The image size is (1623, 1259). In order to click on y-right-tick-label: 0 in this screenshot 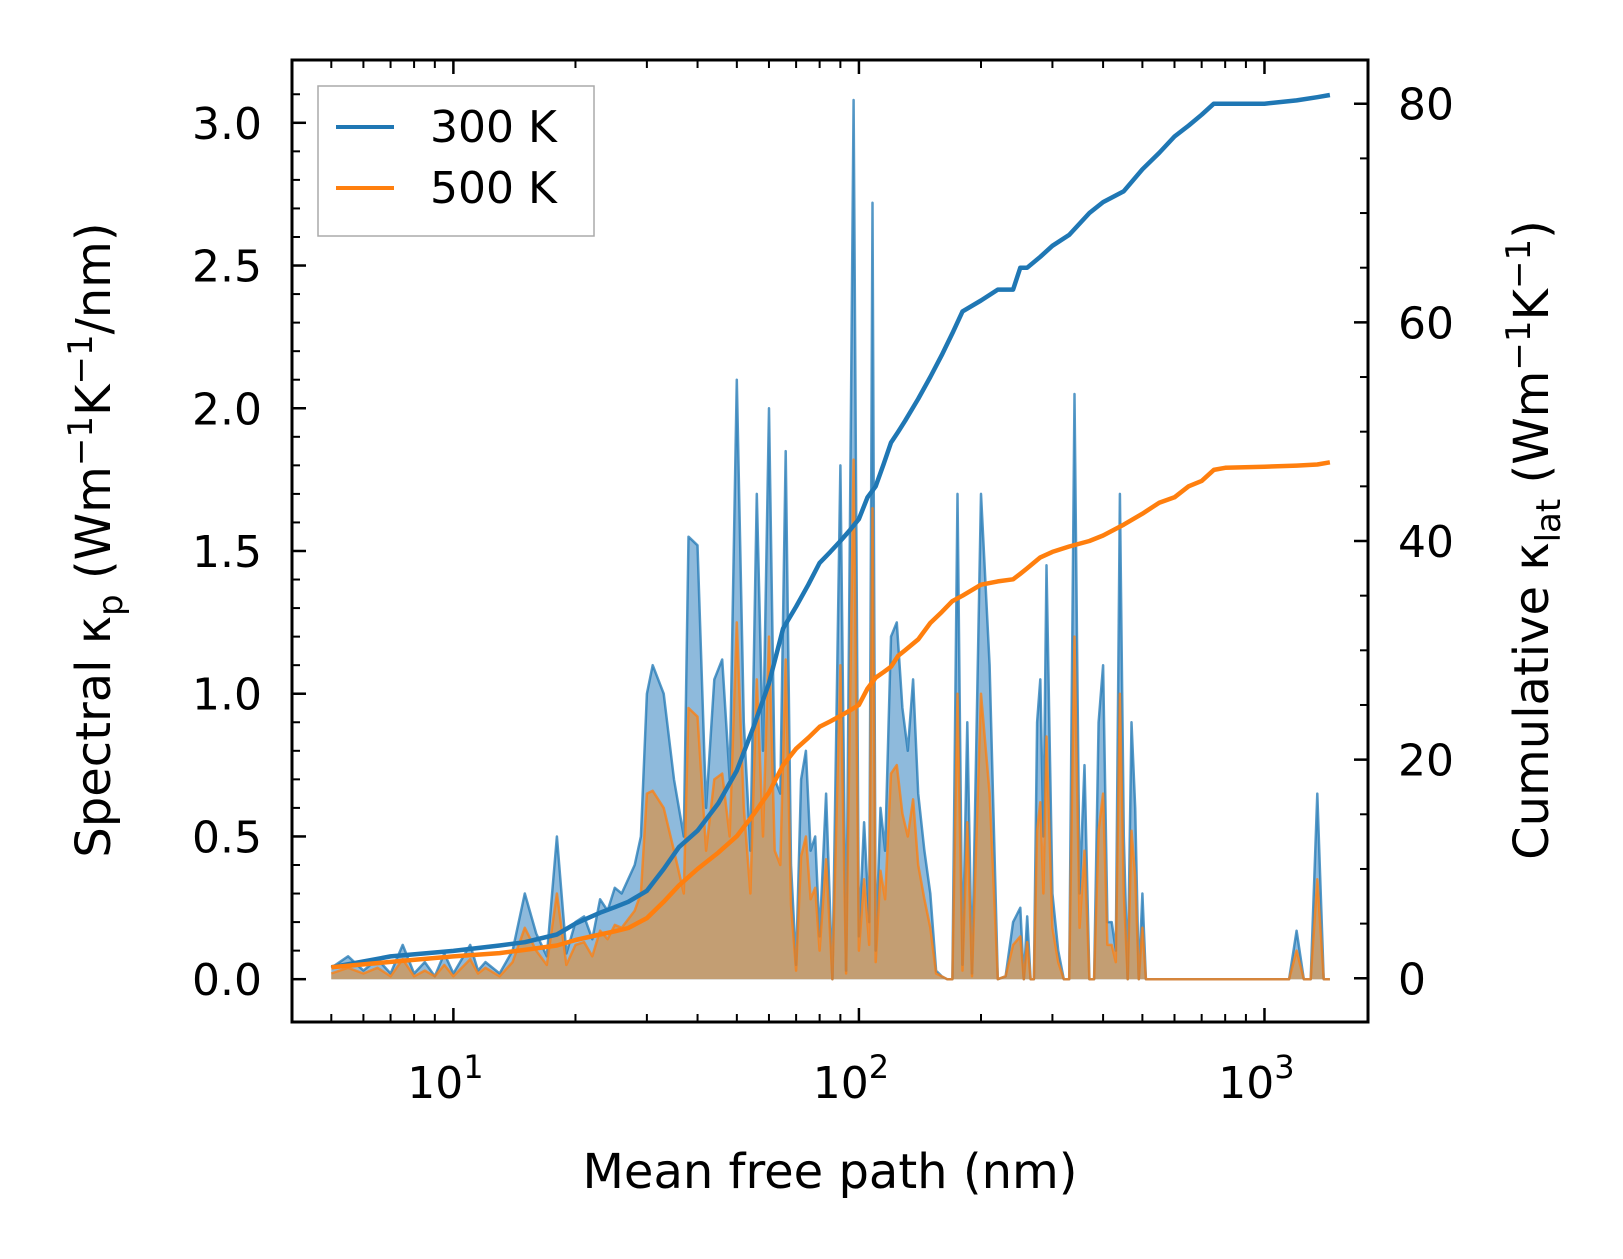, I will do `click(1412, 979)`.